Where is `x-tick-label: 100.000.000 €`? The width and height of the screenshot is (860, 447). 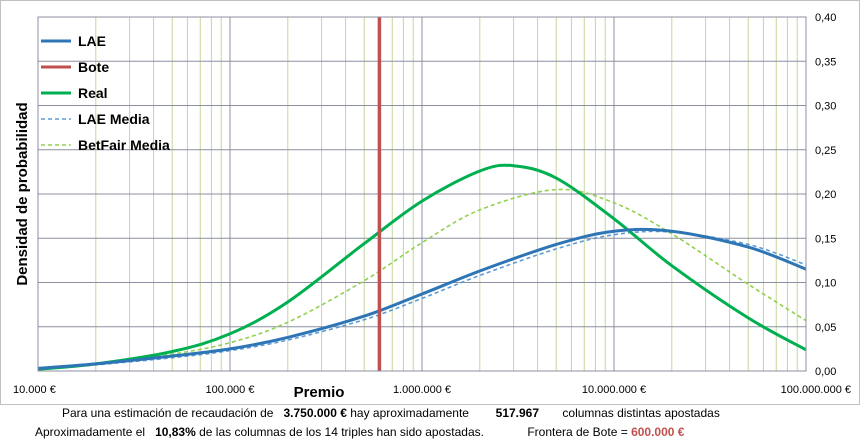 x-tick-label: 100.000.000 € is located at coordinates (816, 390).